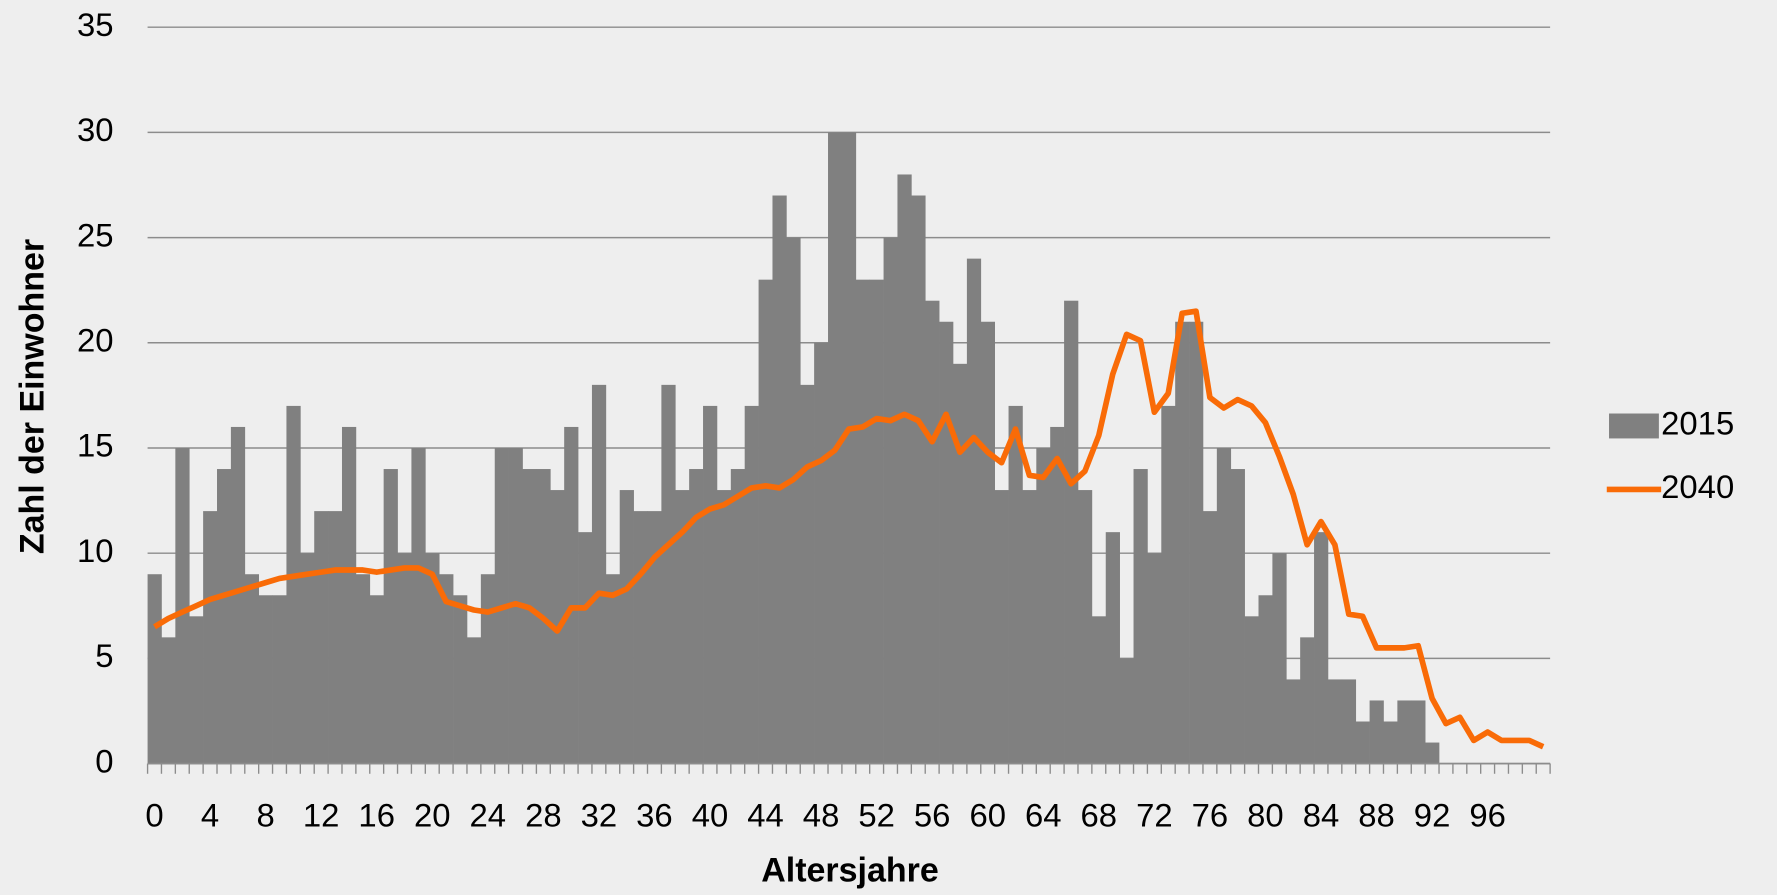 The image size is (1777, 895). I want to click on y-tick-label: 25, so click(95, 234).